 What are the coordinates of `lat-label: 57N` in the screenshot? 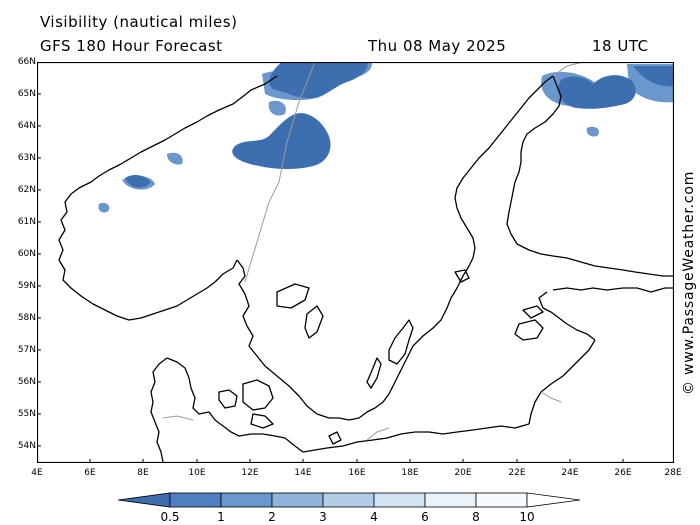 It's located at (26, 350).